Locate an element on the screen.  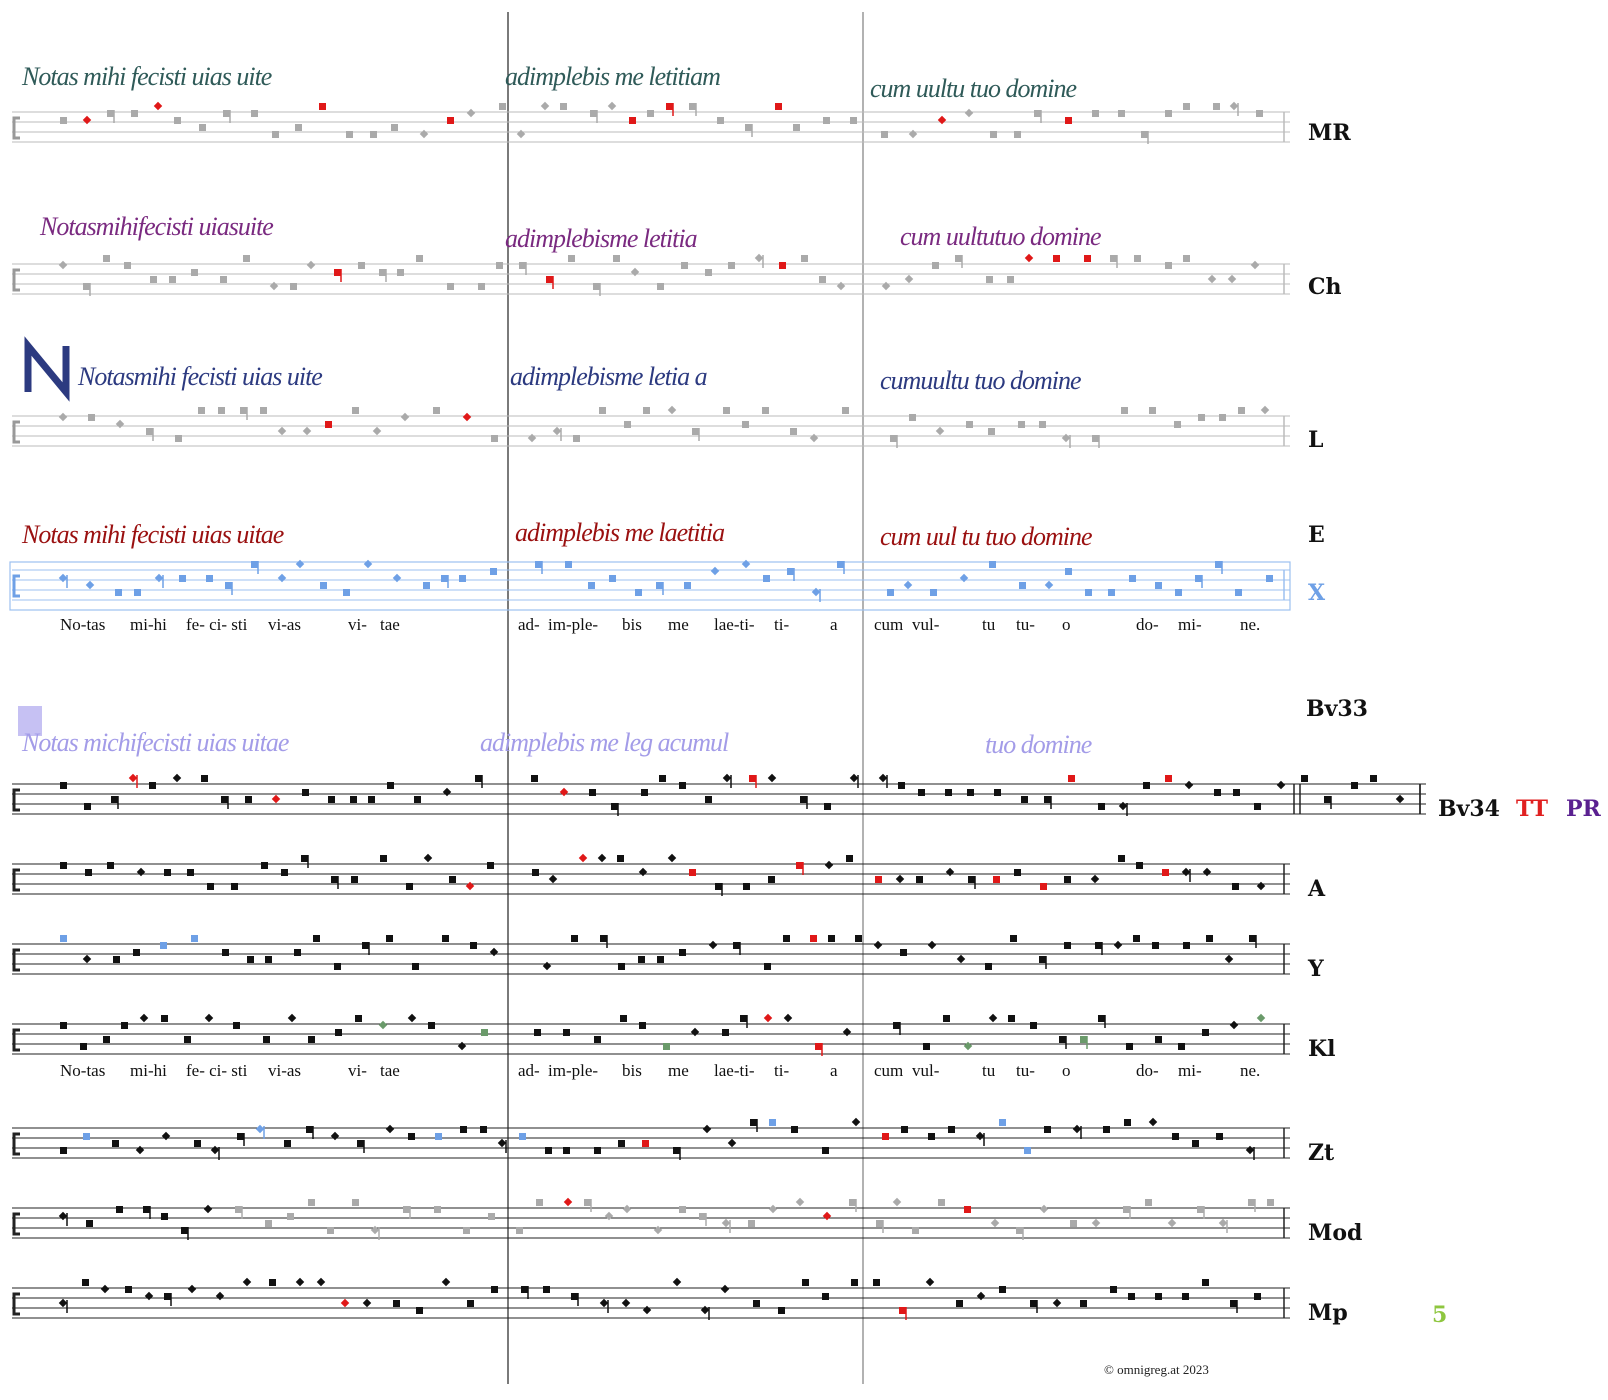
lyric-syllable: vul- is located at coordinates (926, 1070).